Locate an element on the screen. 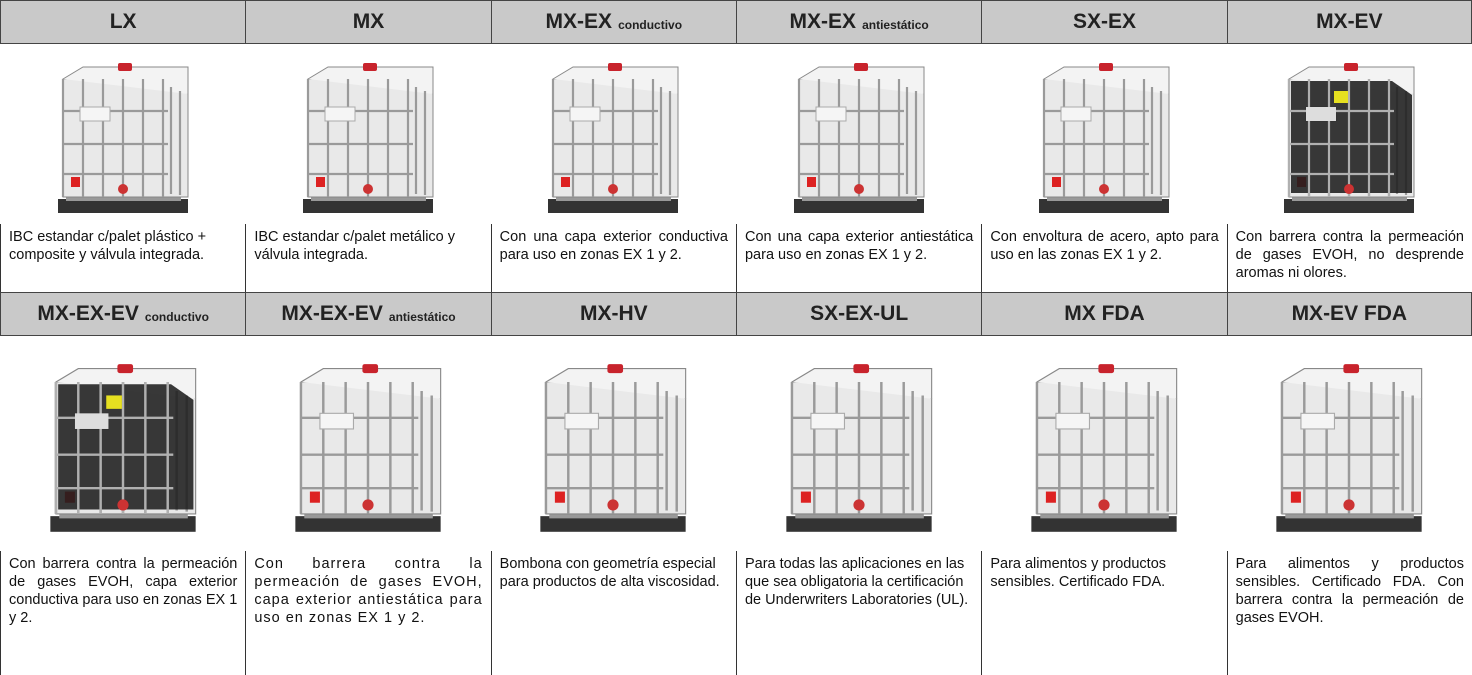 Image resolution: width=1472 pixels, height=675 pixels. header: MX-EX antiestático is located at coordinates (858, 22).